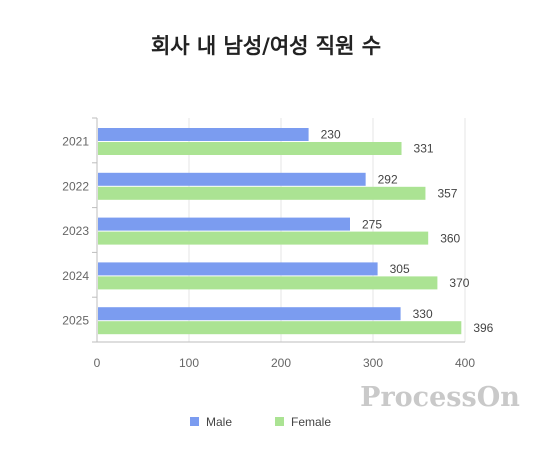  What do you see at coordinates (280, 328) in the screenshot?
I see `bar-female-2025` at bounding box center [280, 328].